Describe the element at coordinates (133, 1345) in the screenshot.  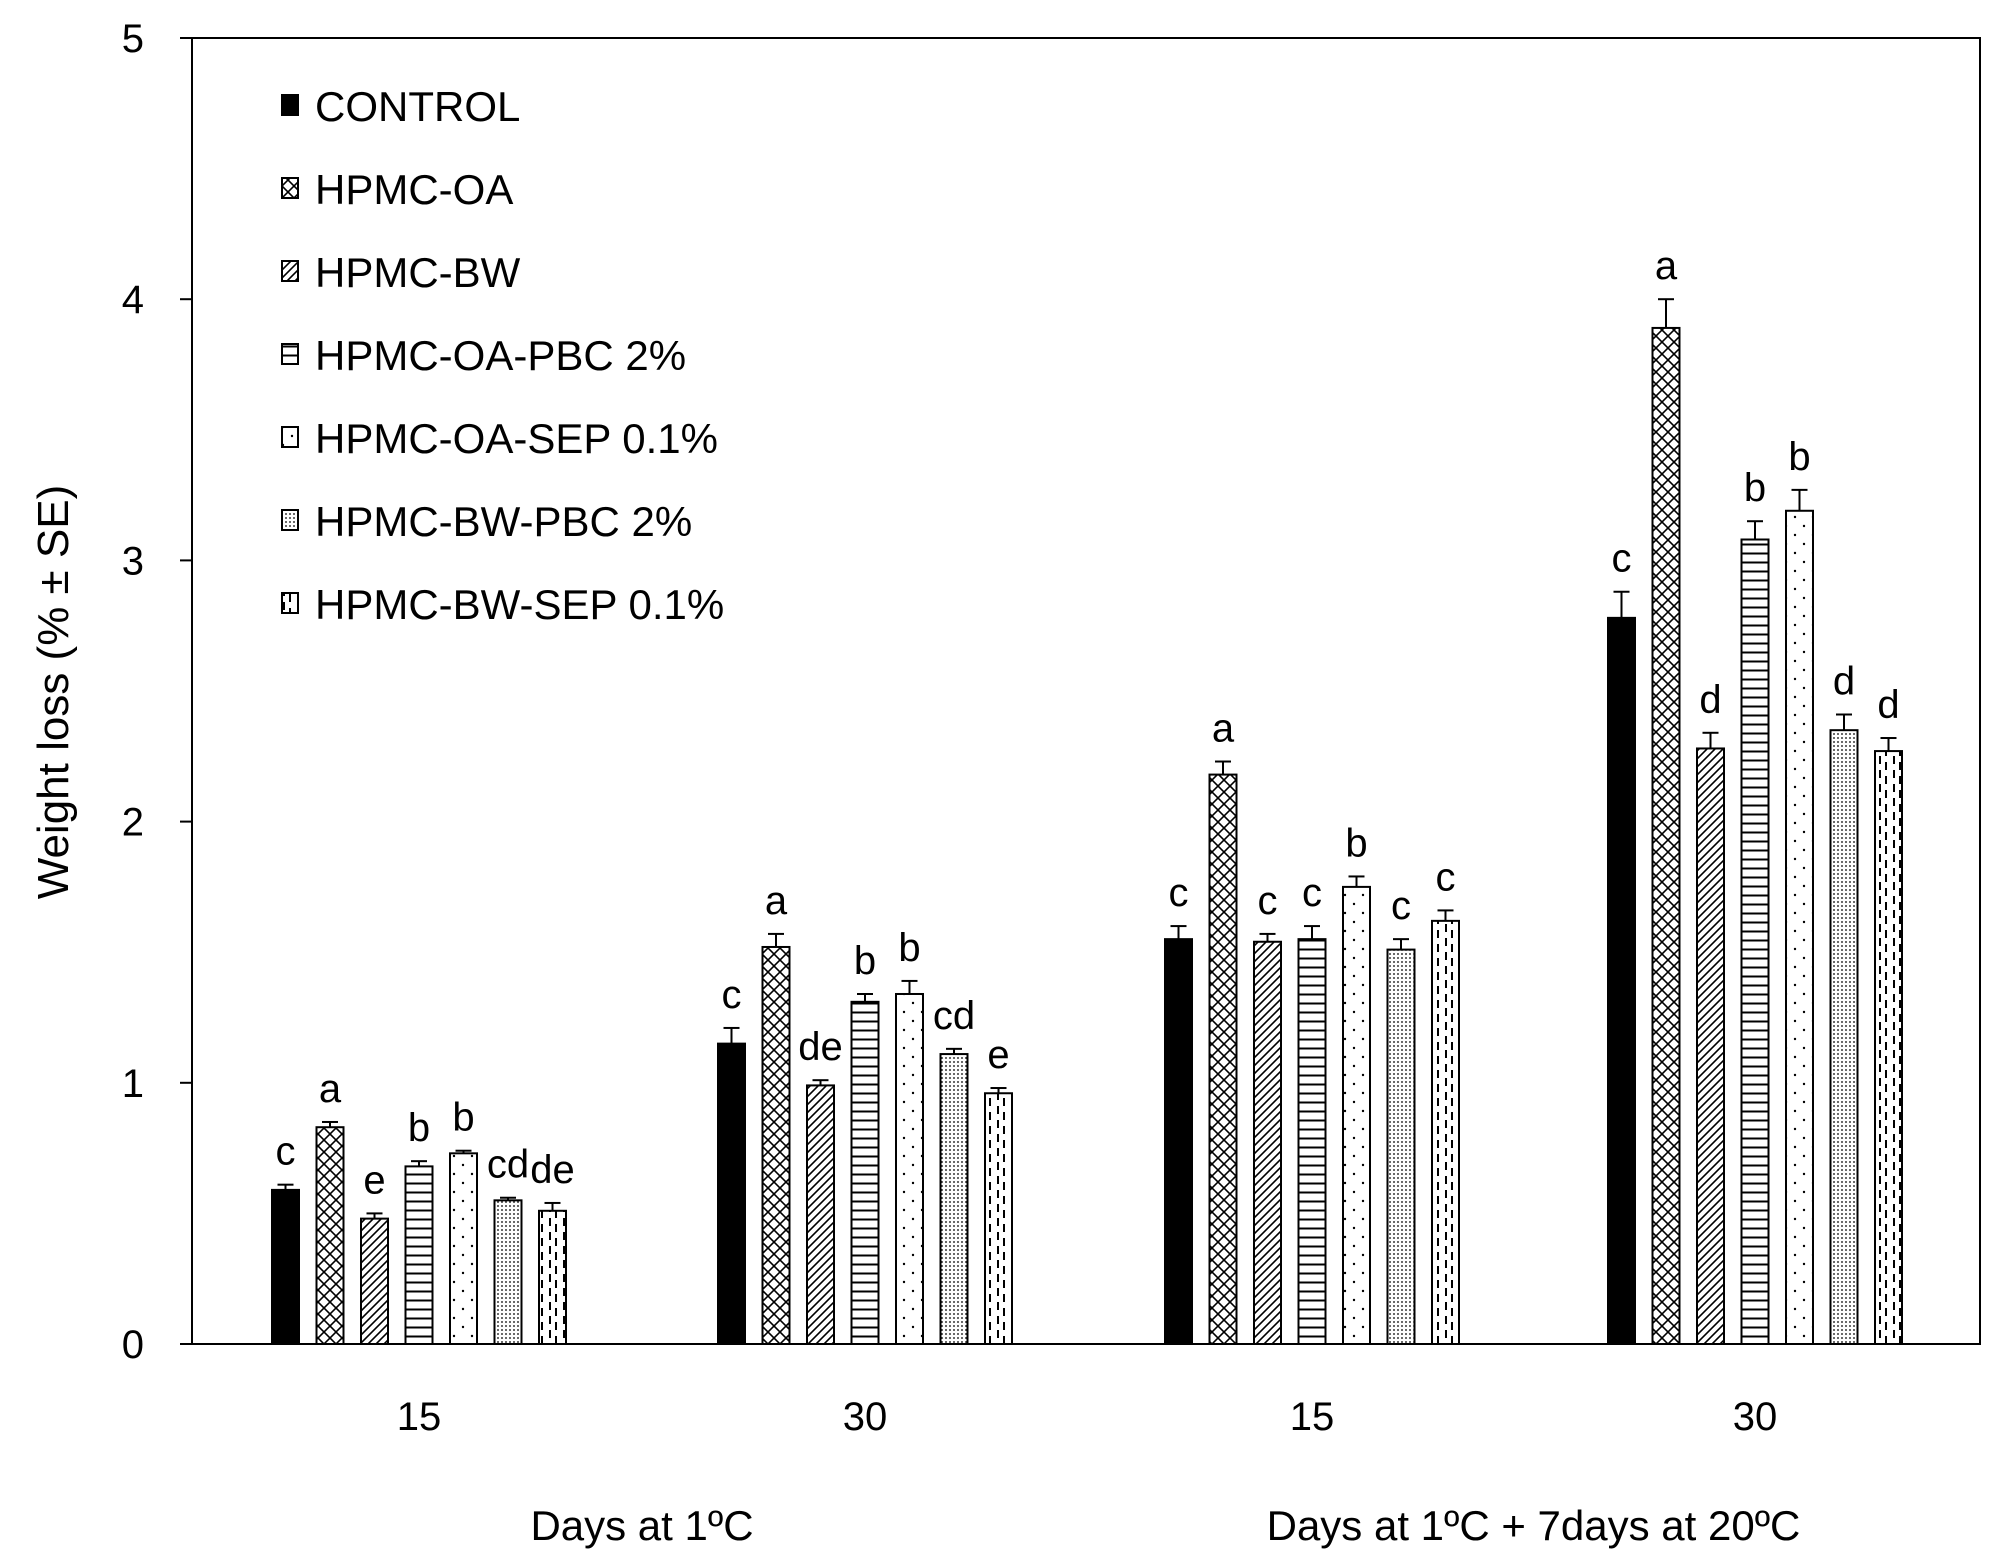
I see `y-tick-label: 0` at that location.